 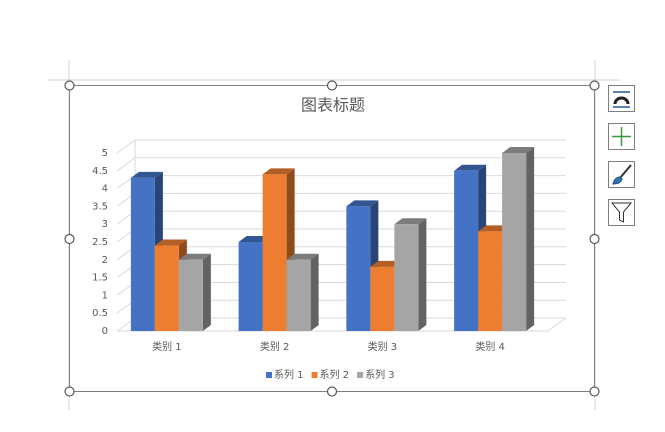 I want to click on x-tick-label: 类别 2, so click(x=275, y=346).